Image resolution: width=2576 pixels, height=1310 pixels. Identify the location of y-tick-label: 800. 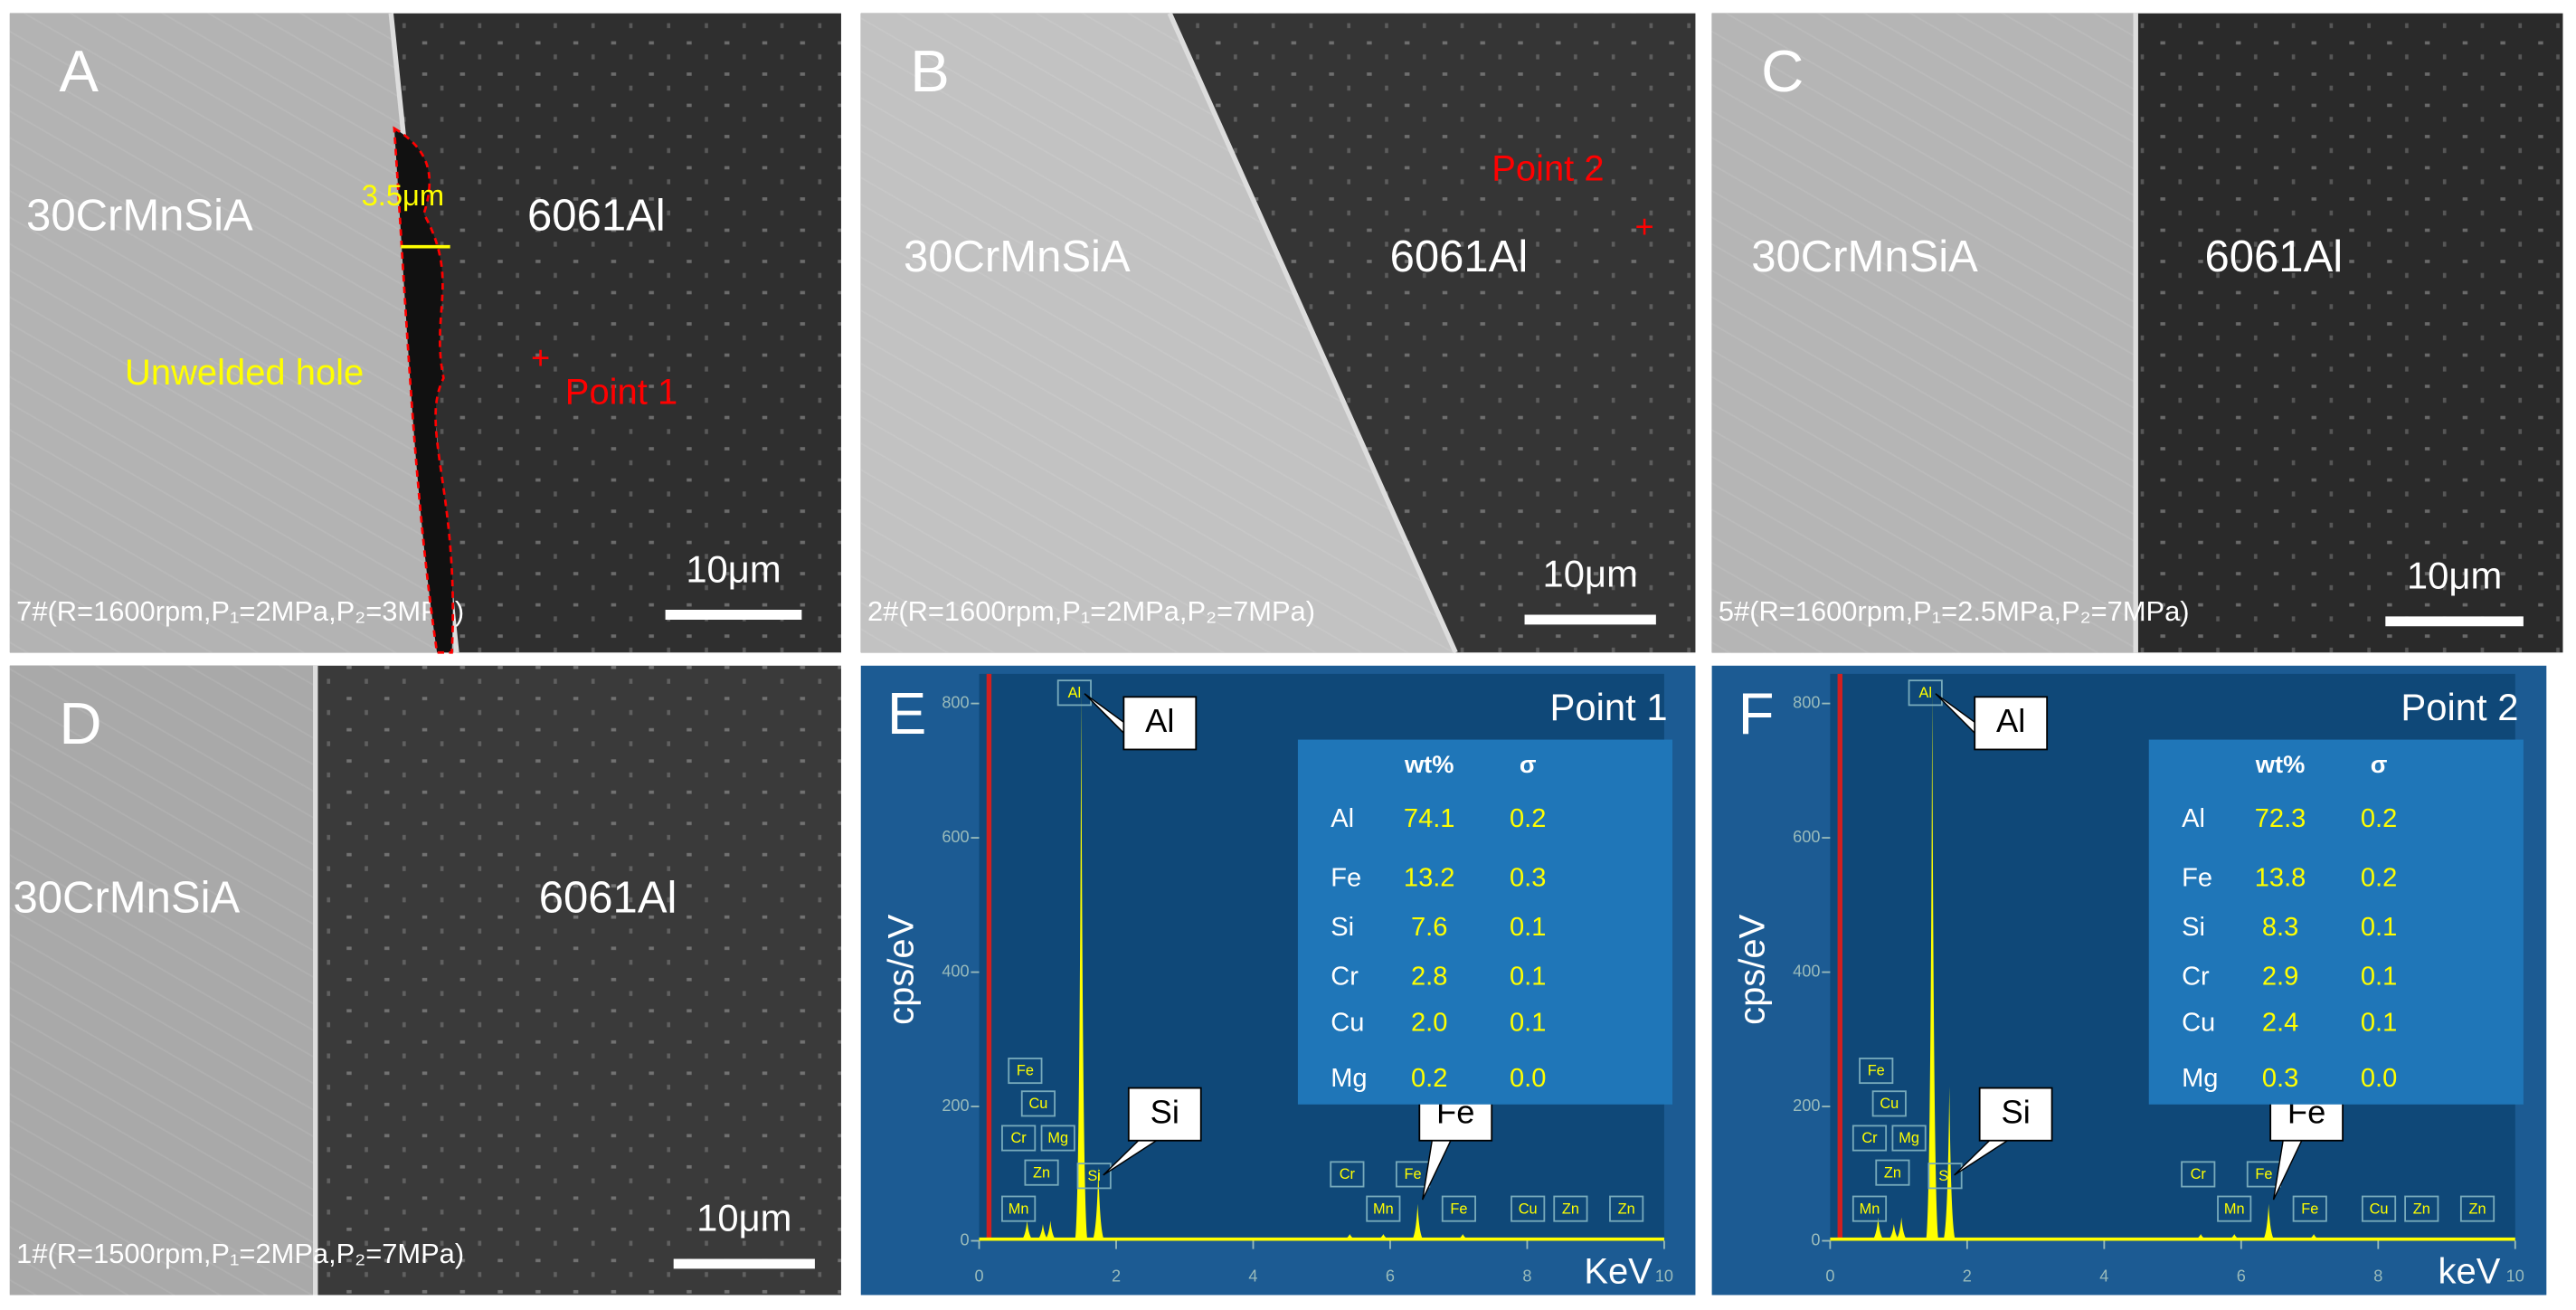
(956, 702).